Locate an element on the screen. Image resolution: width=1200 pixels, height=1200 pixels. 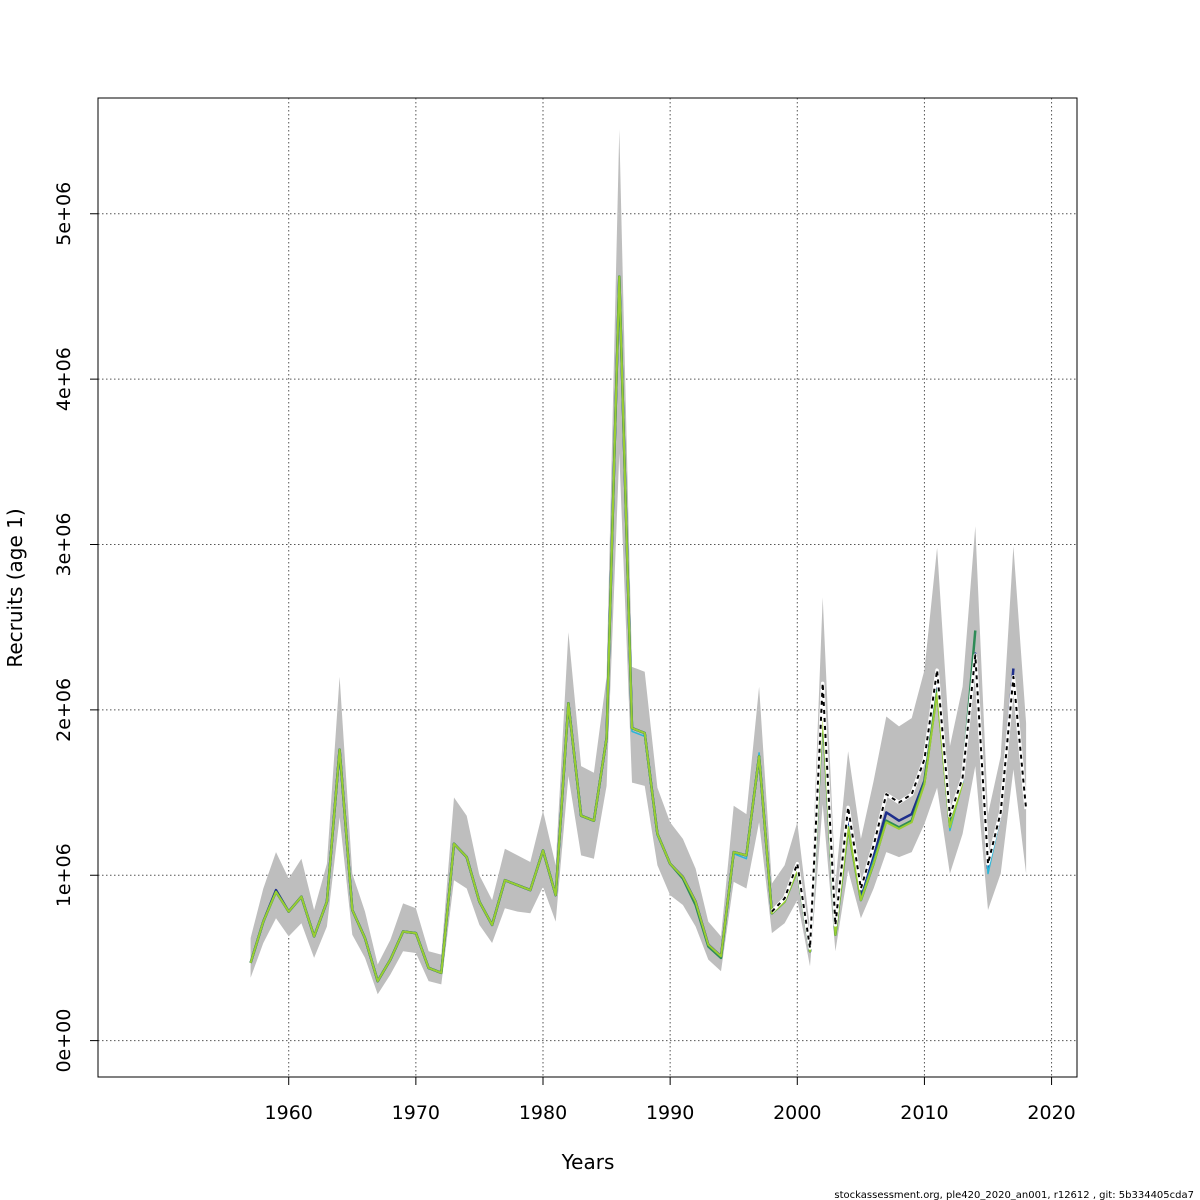
y-tick-label: 4e+06 is located at coordinates (64, 379).